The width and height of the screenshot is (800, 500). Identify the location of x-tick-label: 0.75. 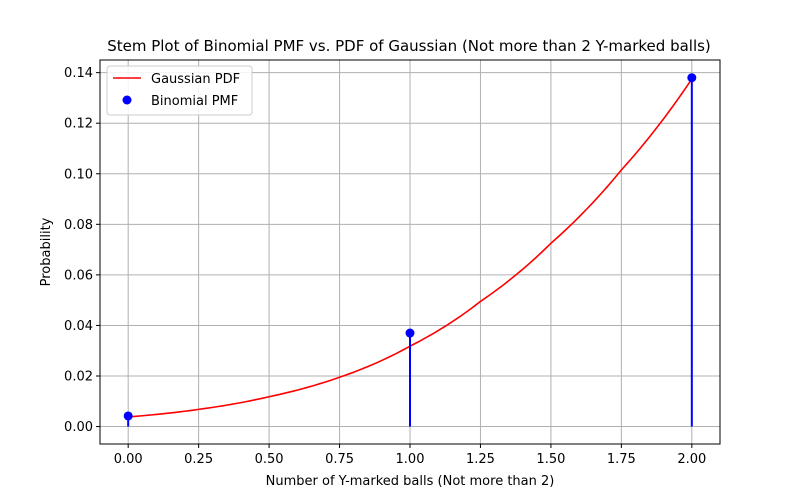
(339, 459).